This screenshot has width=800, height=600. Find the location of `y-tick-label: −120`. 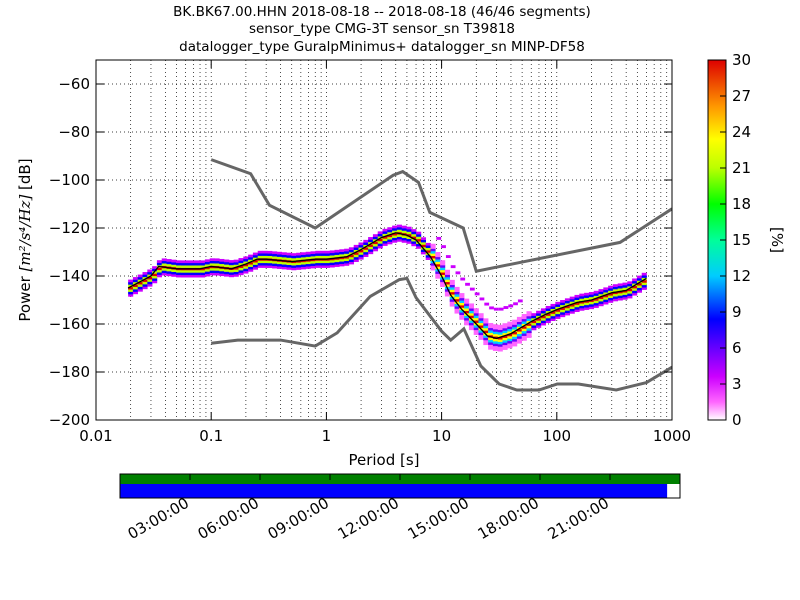

y-tick-label: −120 is located at coordinates (69, 228).